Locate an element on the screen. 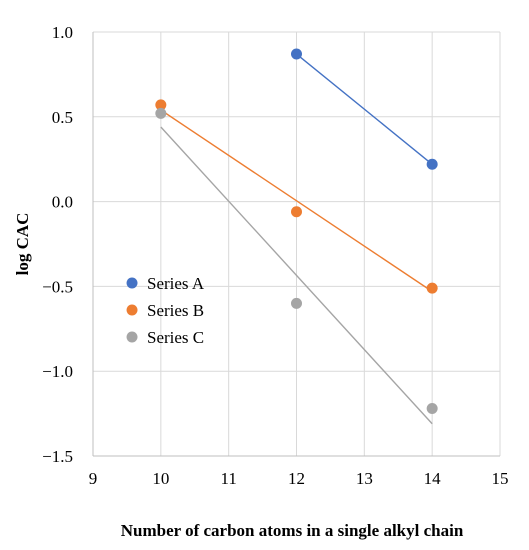 Image resolution: width=529 pixels, height=550 pixels. x-tick-label: 15 is located at coordinates (500, 478).